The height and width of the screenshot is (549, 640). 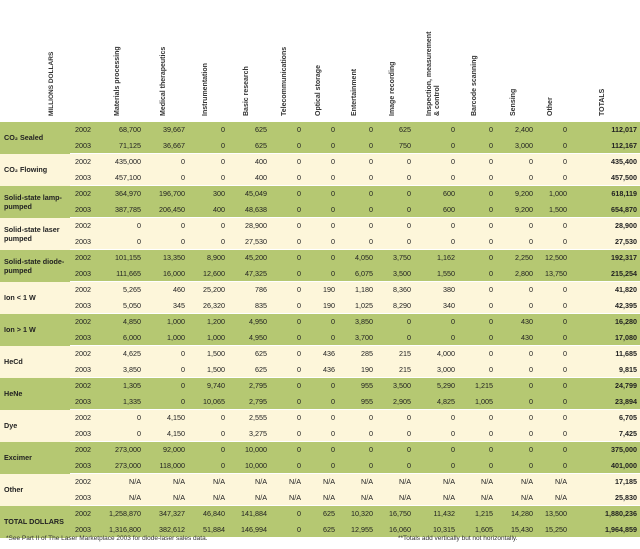 I want to click on value-cell: 28,900, so click(x=249, y=225).